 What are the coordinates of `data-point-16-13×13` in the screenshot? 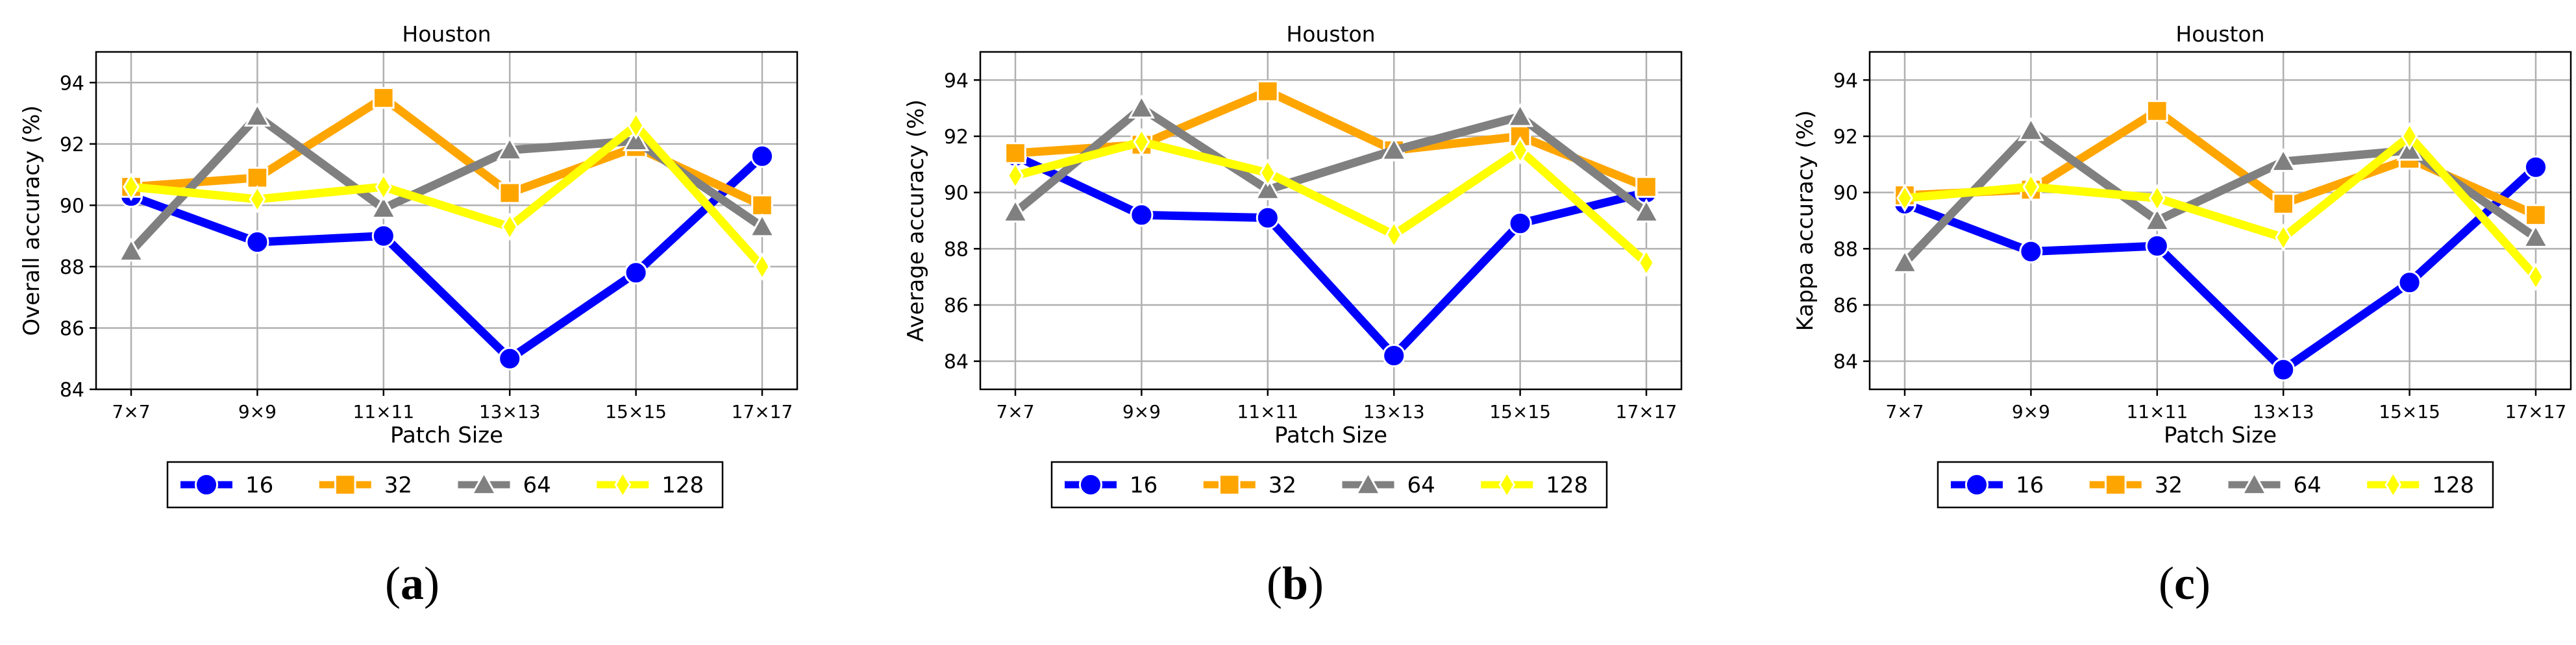 It's located at (2284, 370).